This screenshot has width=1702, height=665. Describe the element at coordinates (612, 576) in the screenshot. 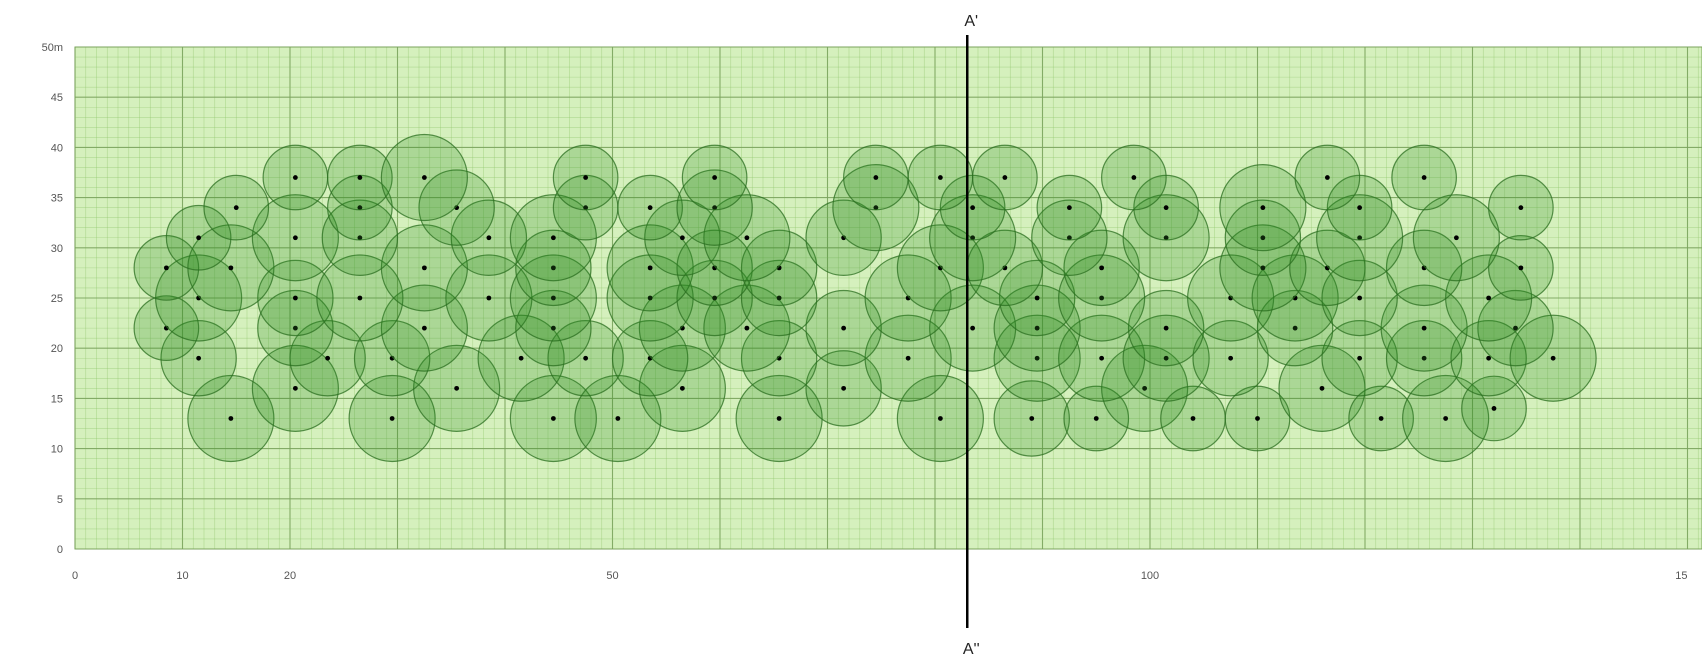

I see `x-tick-label: 50` at that location.